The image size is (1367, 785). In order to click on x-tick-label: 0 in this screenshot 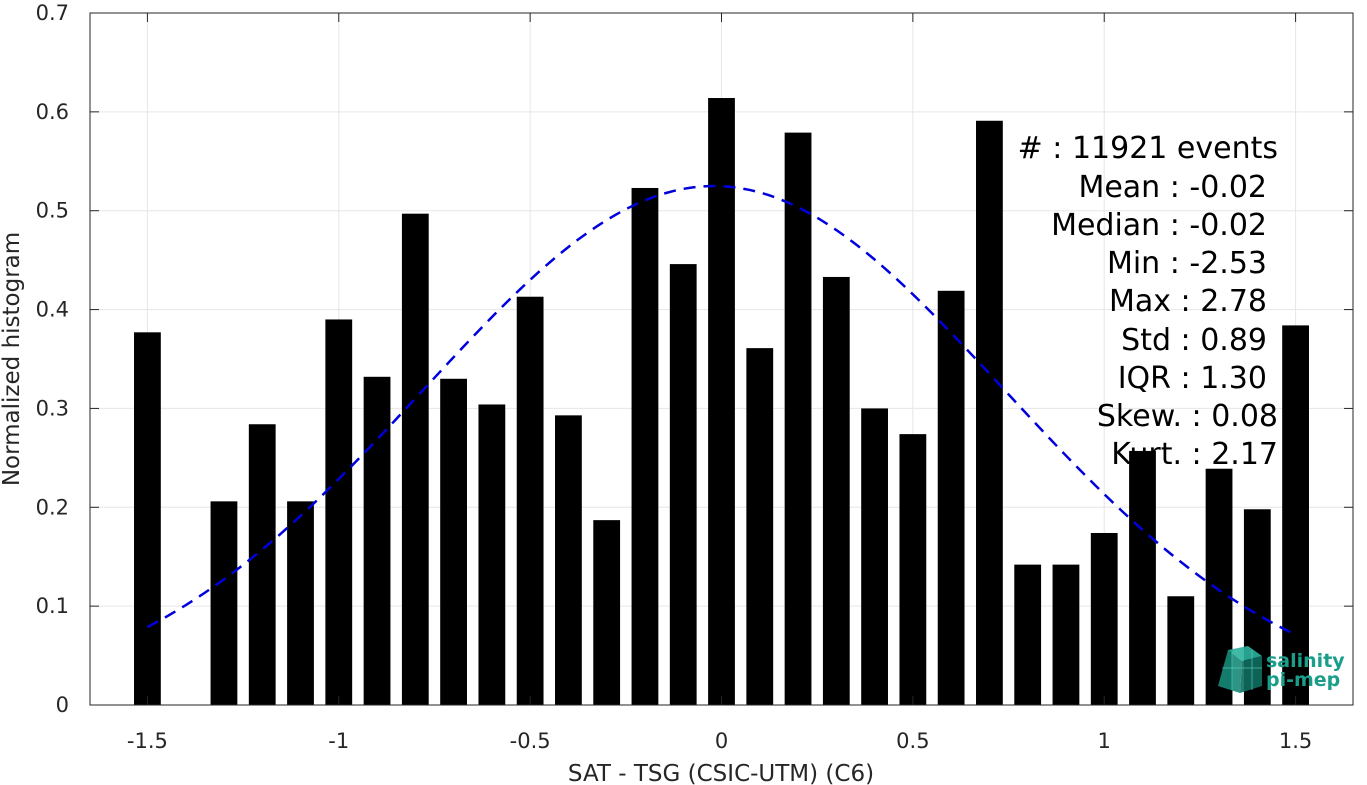, I will do `click(721, 741)`.